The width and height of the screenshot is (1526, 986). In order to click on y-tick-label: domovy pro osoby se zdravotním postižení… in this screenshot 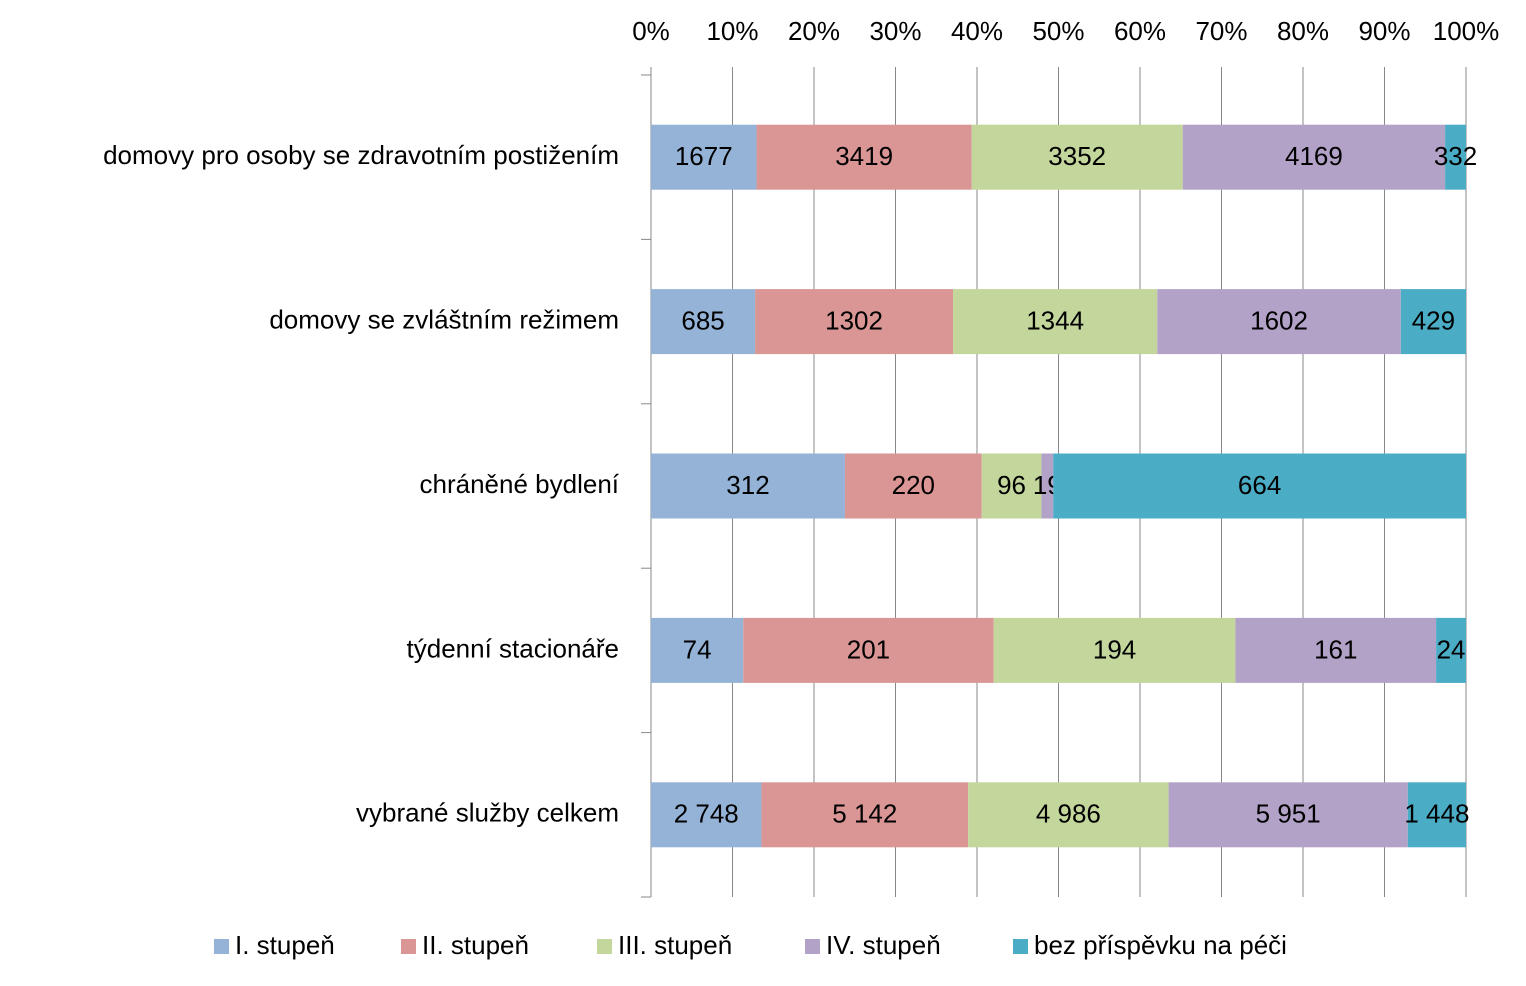, I will do `click(361, 155)`.